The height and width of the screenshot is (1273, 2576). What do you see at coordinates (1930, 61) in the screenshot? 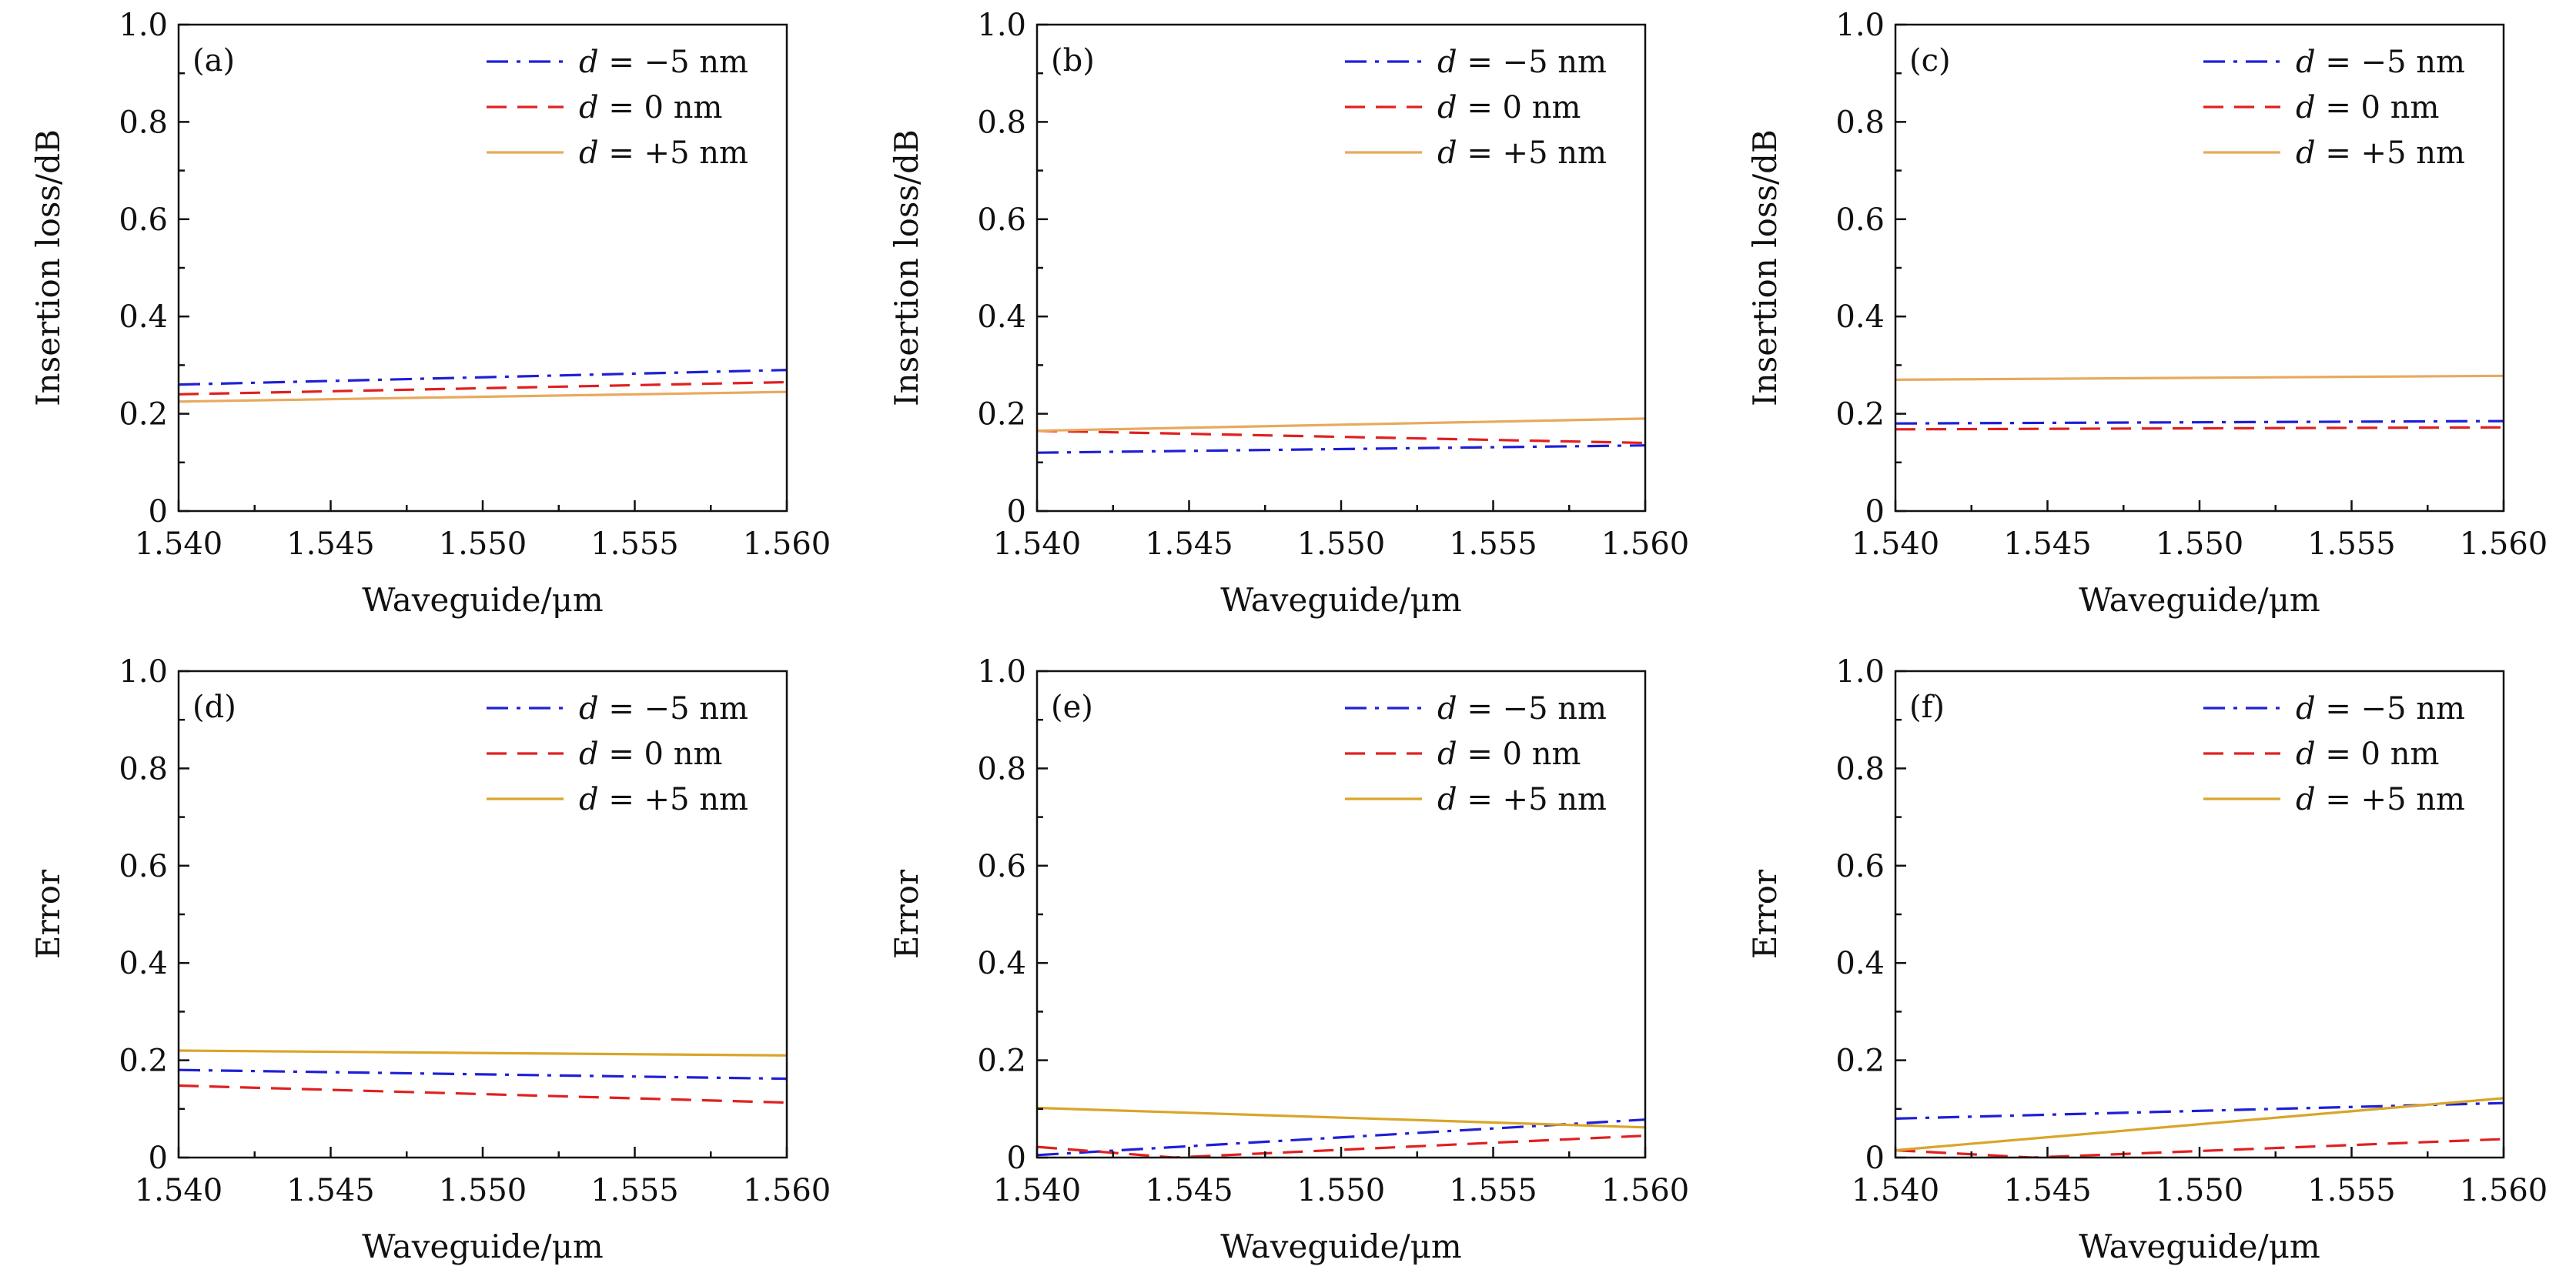
I see `panel-label: (c)` at bounding box center [1930, 61].